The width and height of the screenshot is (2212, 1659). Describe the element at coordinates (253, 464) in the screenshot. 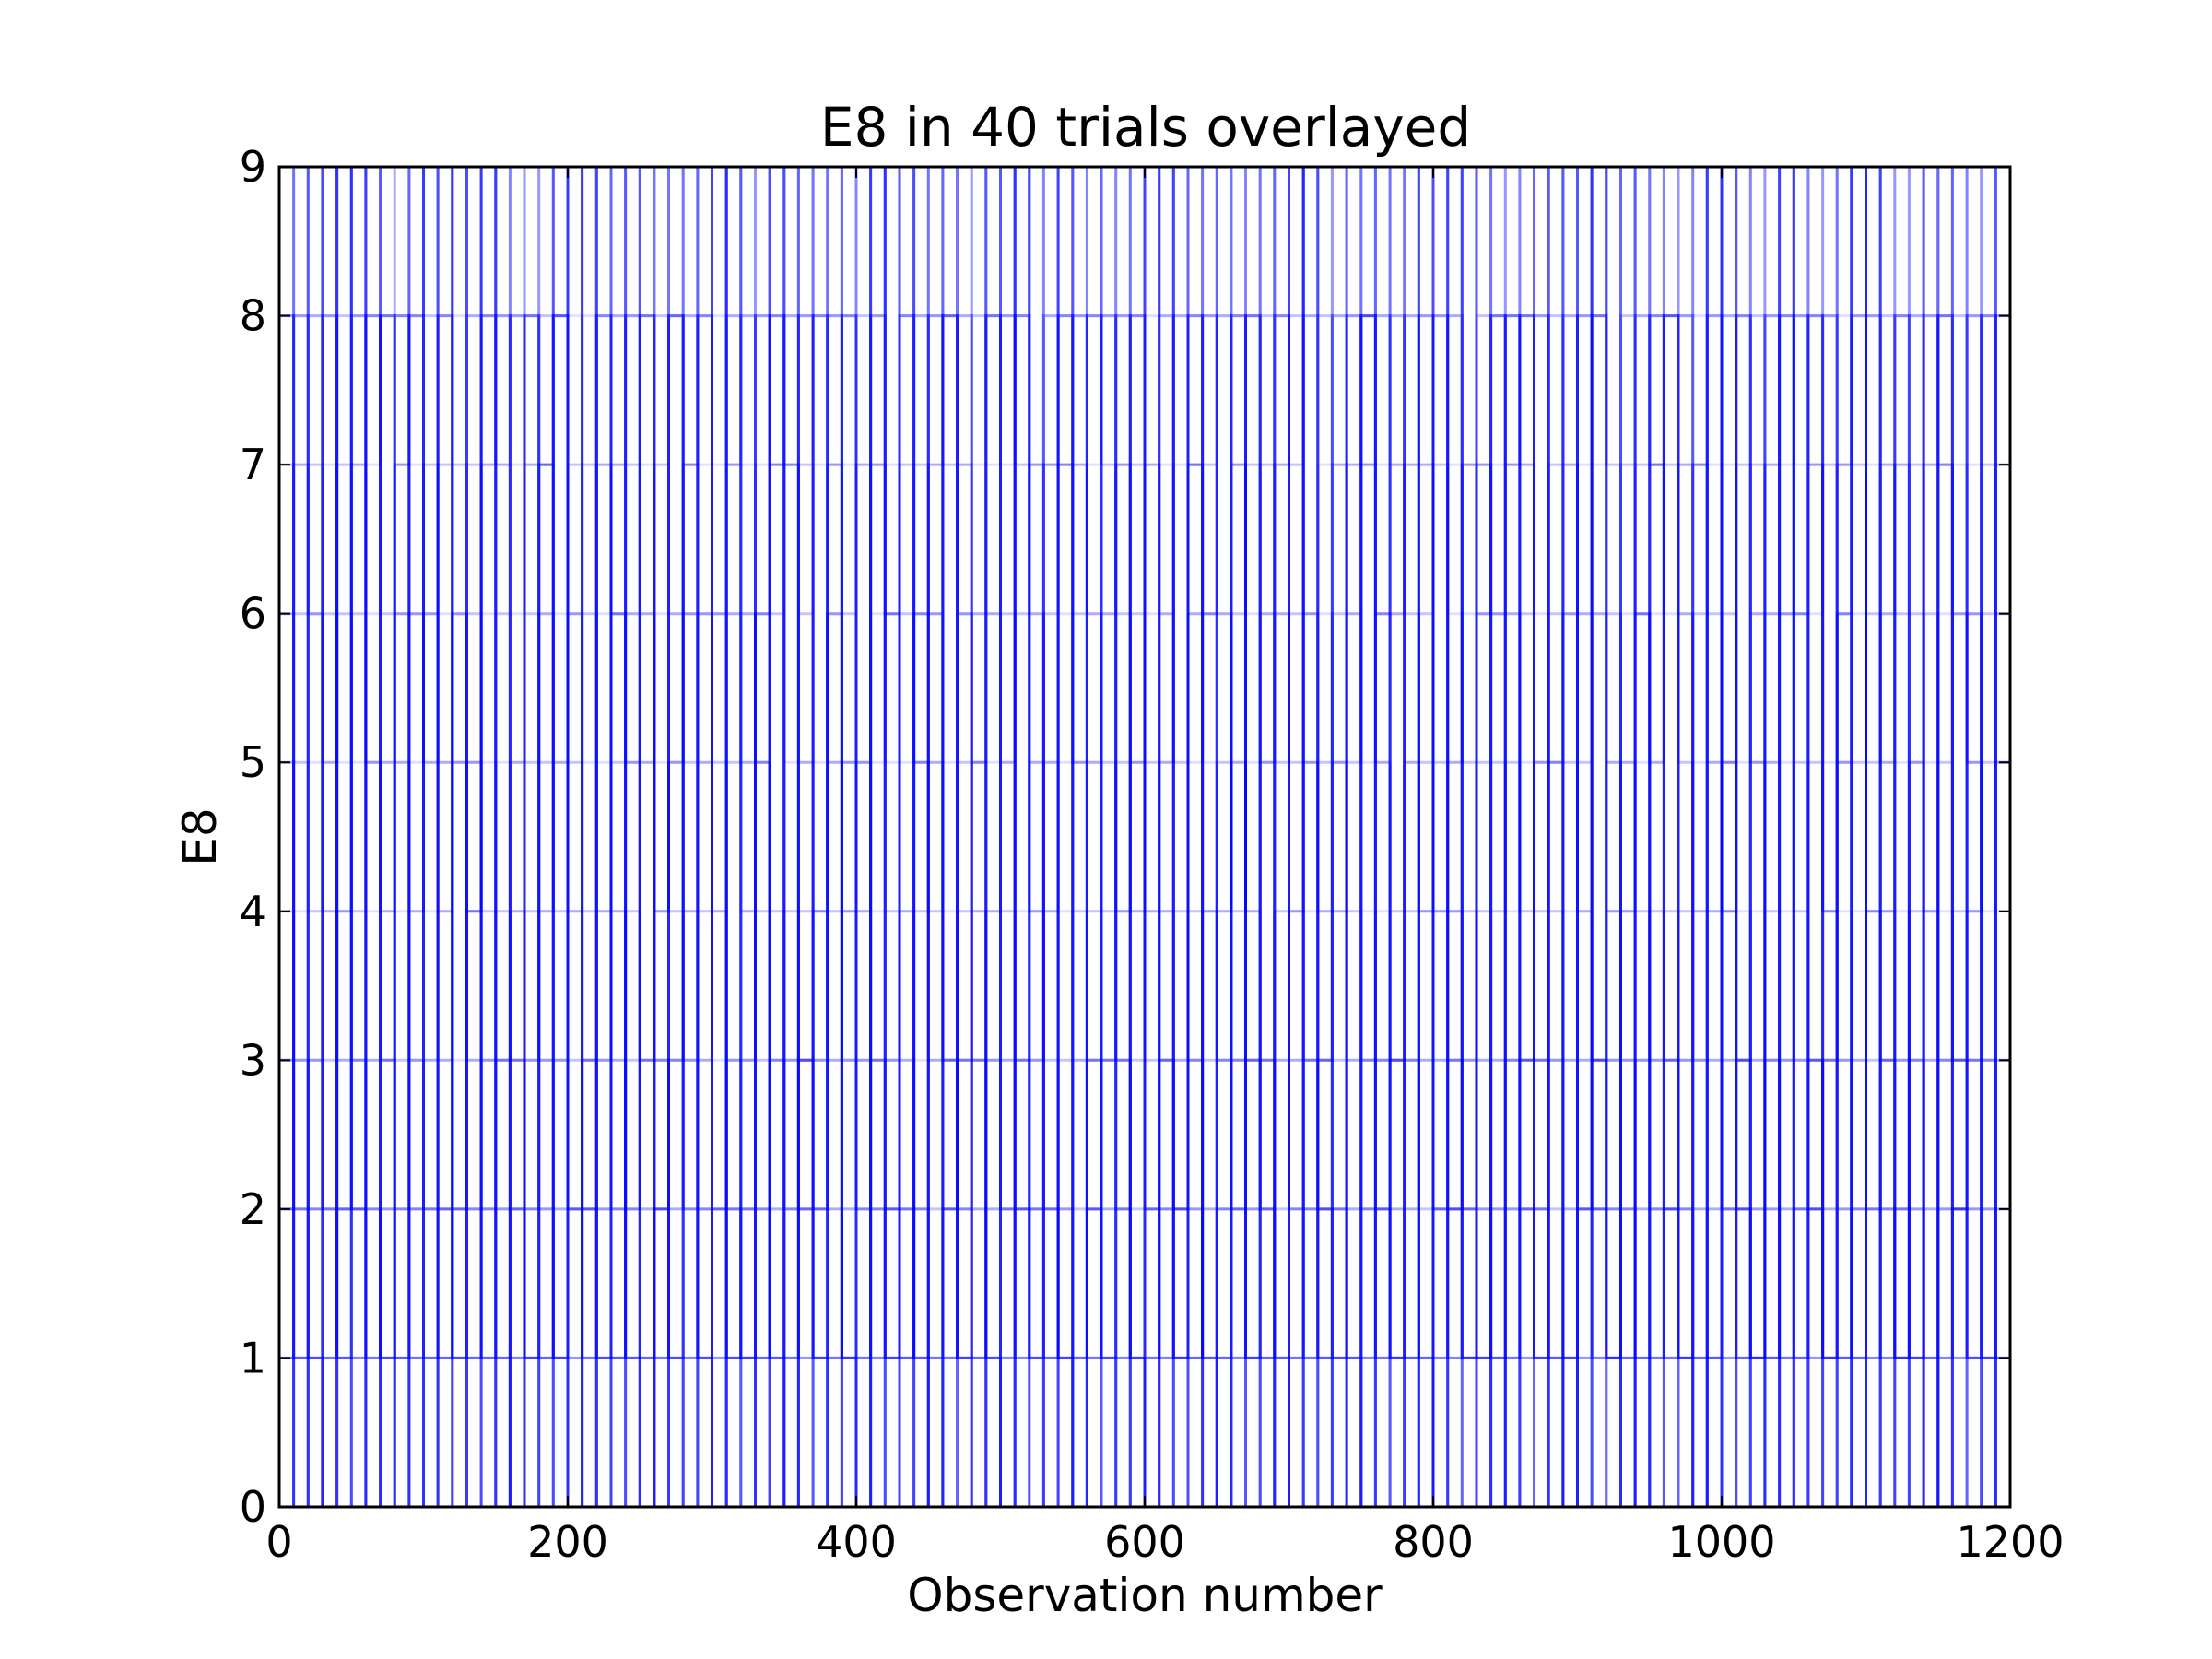

I see `y-tick-label: 7` at that location.